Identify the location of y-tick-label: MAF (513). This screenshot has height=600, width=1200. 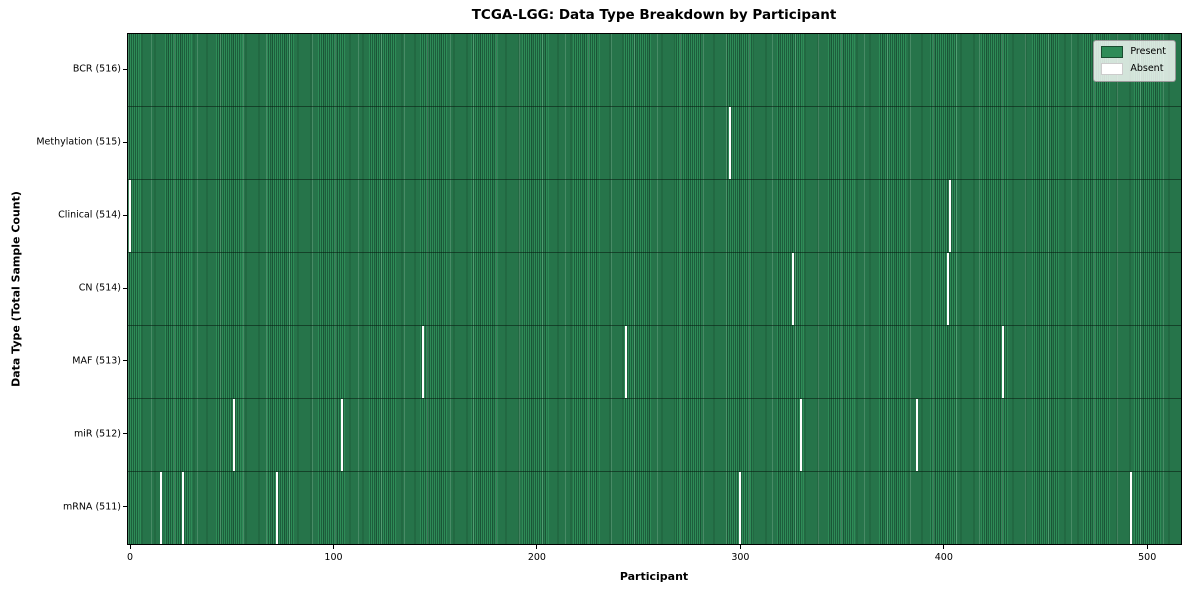
(96, 361).